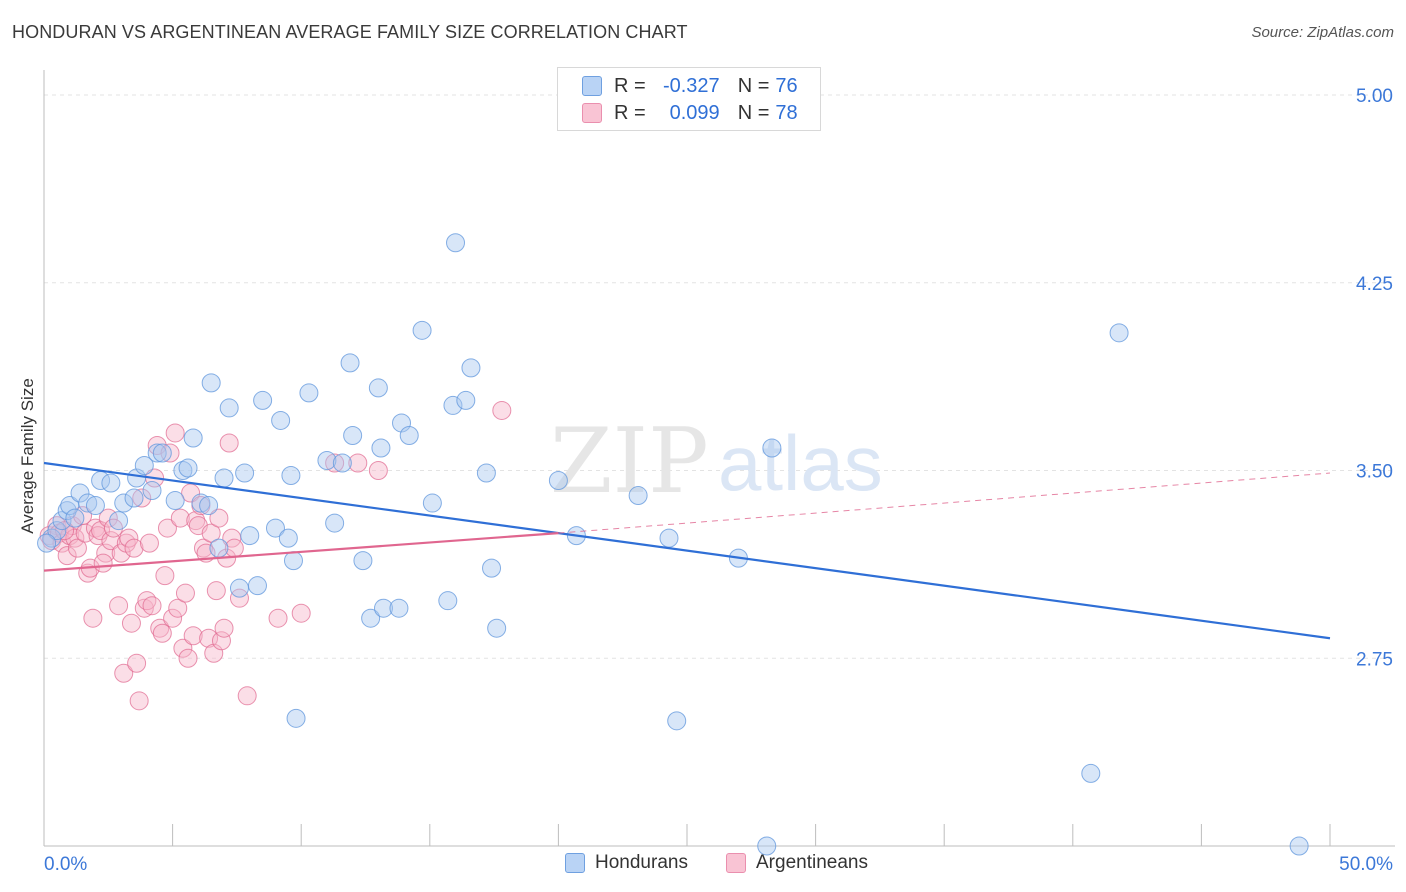 This screenshot has height=892, width=1406. I want to click on argentineans-trendline, so click(301, 551).